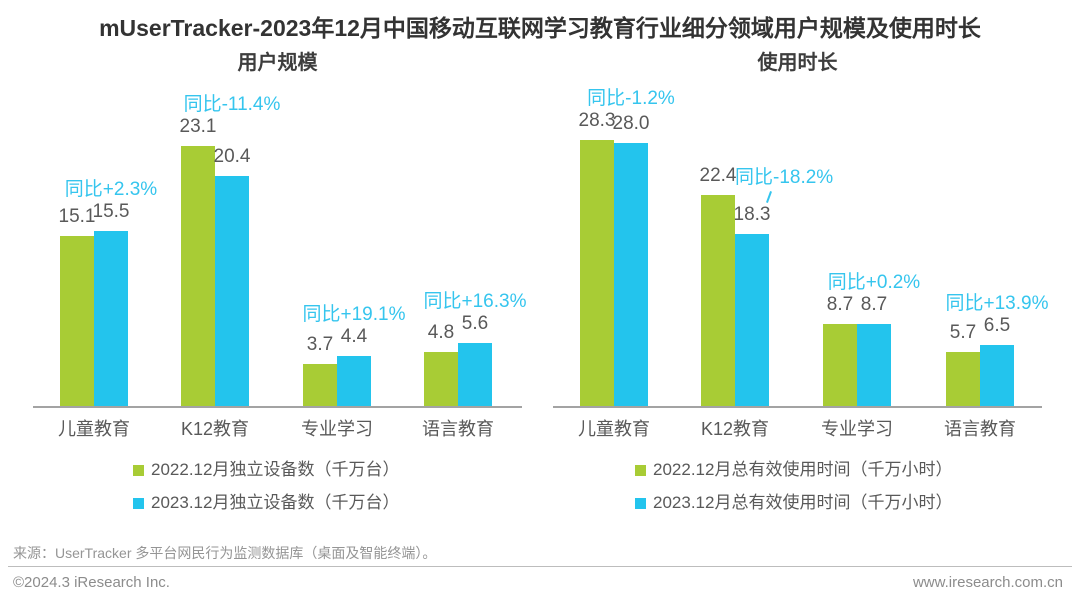 Image resolution: width=1080 pixels, height=595 pixels. What do you see at coordinates (797, 407) in the screenshot?
I see `x-axis-usage-time` at bounding box center [797, 407].